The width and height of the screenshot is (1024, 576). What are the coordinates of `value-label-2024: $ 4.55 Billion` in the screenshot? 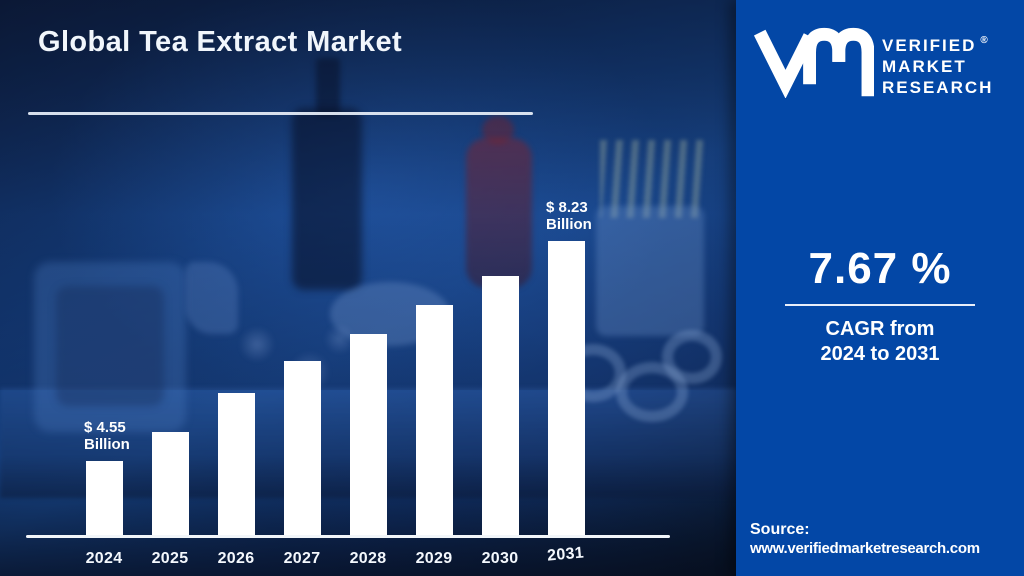 It's located at (107, 436).